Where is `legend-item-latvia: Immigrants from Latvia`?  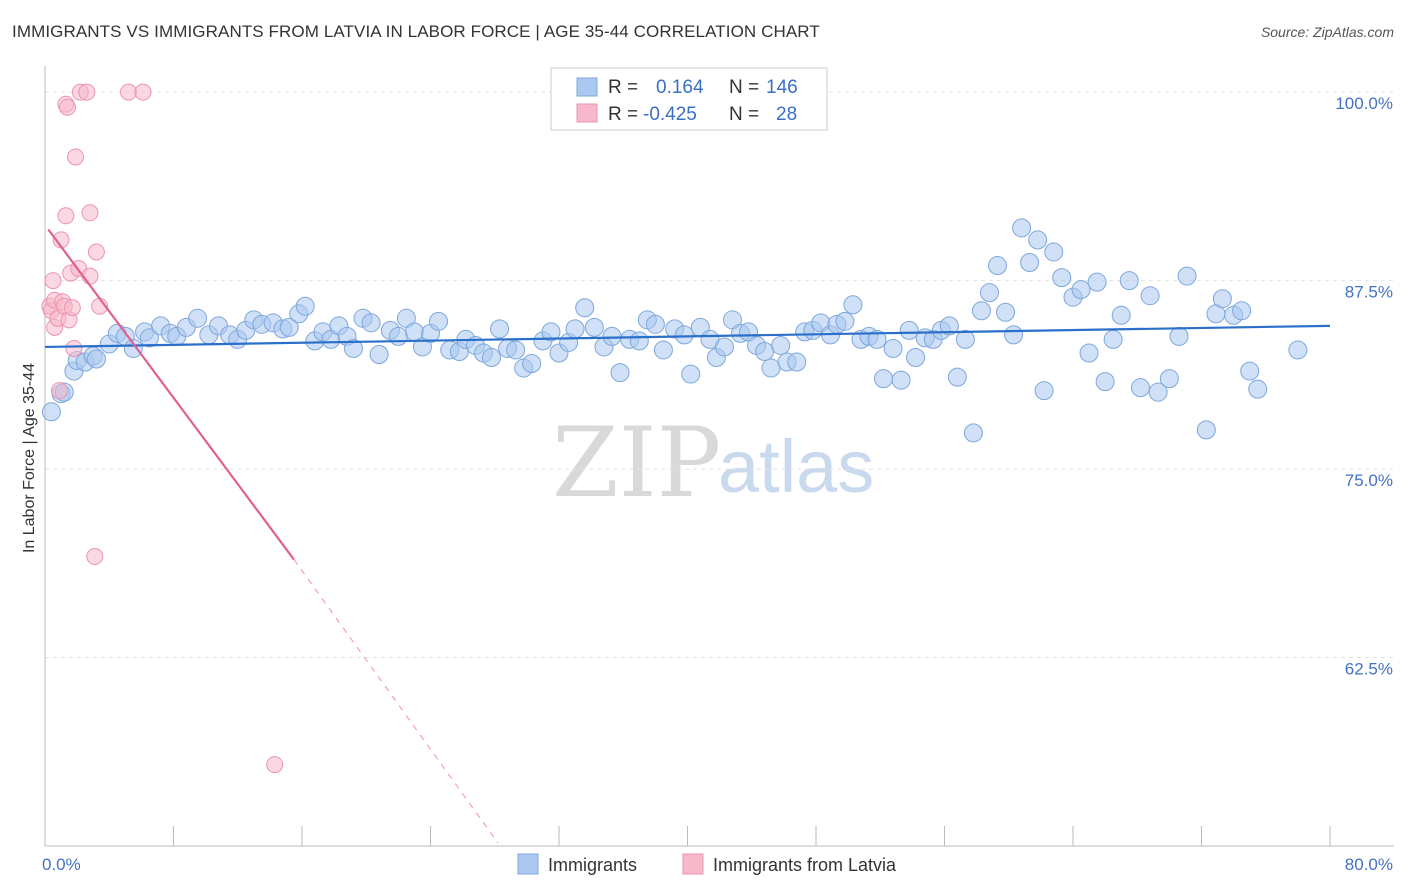 legend-item-latvia: Immigrants from Latvia is located at coordinates (805, 865).